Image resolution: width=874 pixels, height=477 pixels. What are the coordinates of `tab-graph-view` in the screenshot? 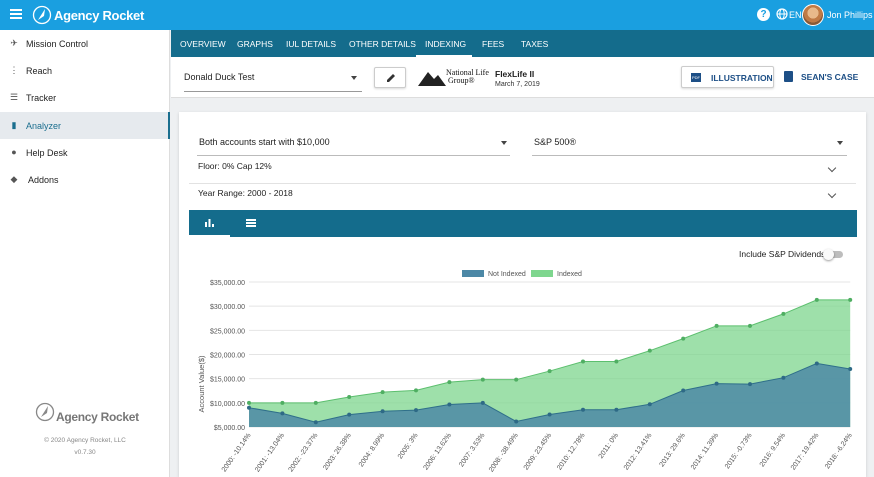 It's located at (209, 223).